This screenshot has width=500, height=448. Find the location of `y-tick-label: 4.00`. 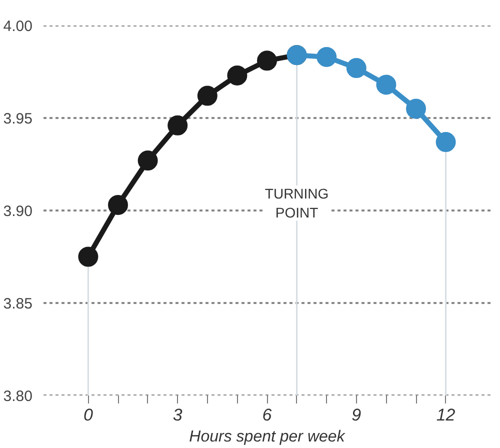

y-tick-label: 4.00 is located at coordinates (18, 26).